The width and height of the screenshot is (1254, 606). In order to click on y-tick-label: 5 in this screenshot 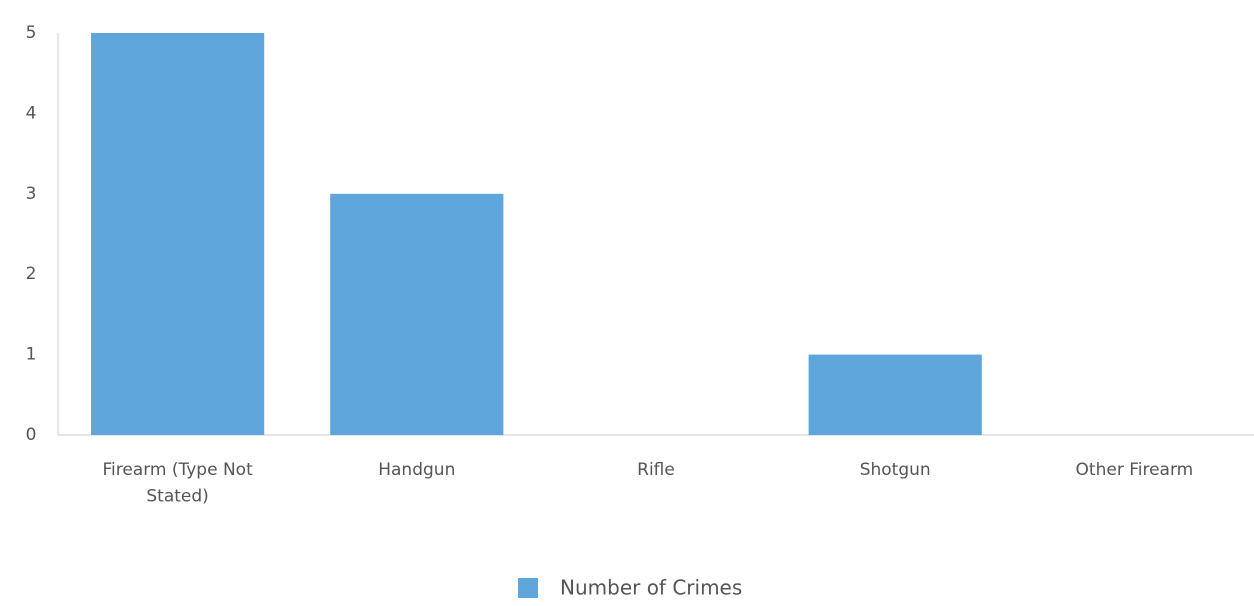, I will do `click(31, 33)`.